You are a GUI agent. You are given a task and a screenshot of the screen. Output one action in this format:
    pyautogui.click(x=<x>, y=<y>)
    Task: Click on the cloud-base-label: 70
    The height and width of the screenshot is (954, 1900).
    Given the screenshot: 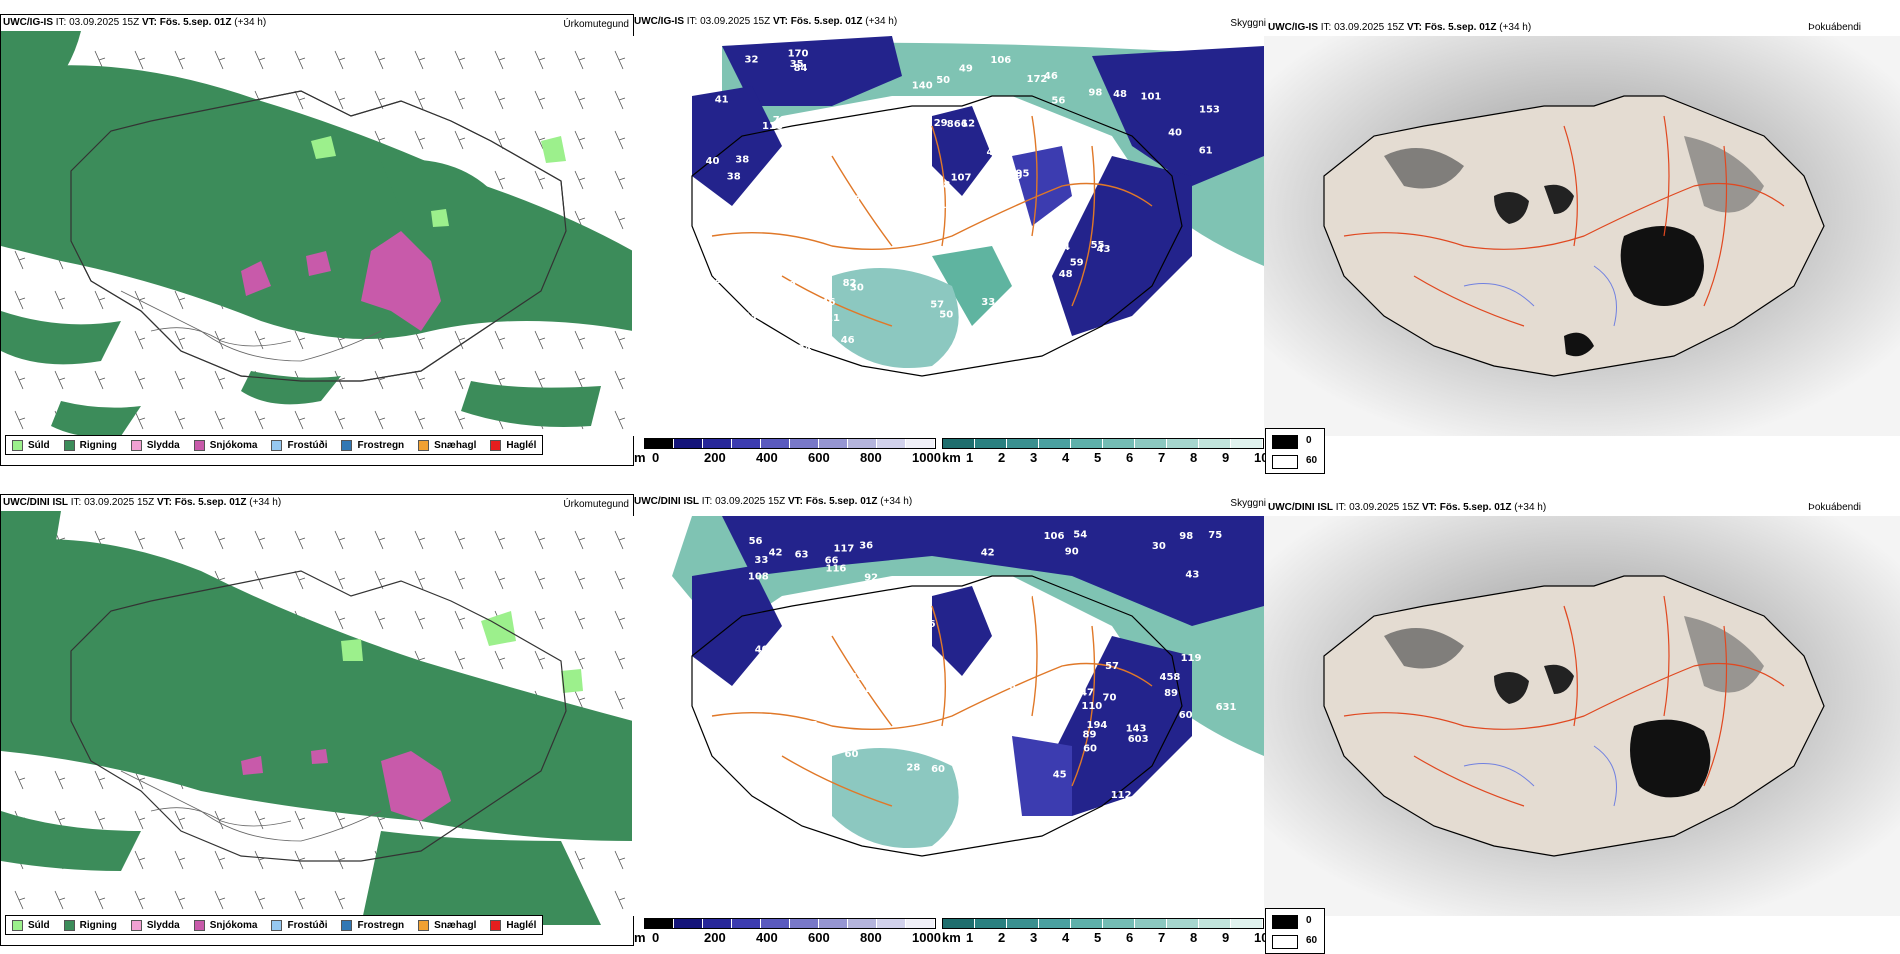 What is the action you would take?
    pyautogui.click(x=1155, y=344)
    